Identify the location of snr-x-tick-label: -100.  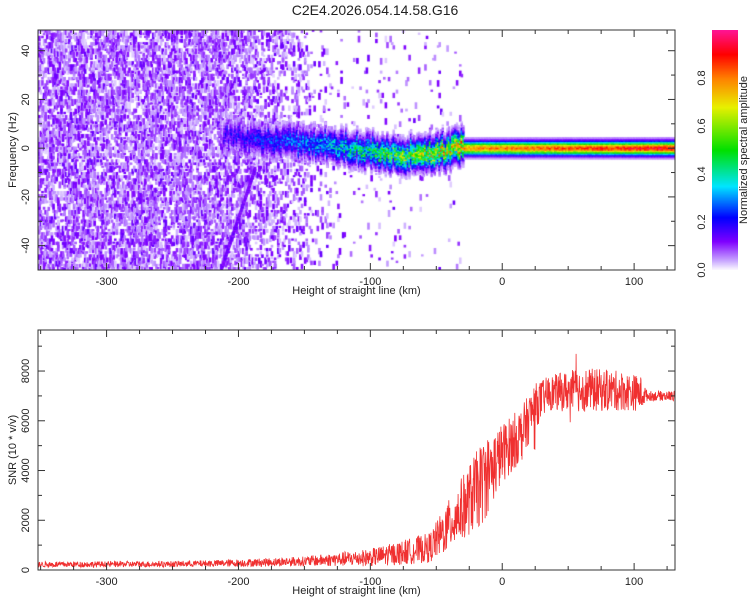
(370, 582).